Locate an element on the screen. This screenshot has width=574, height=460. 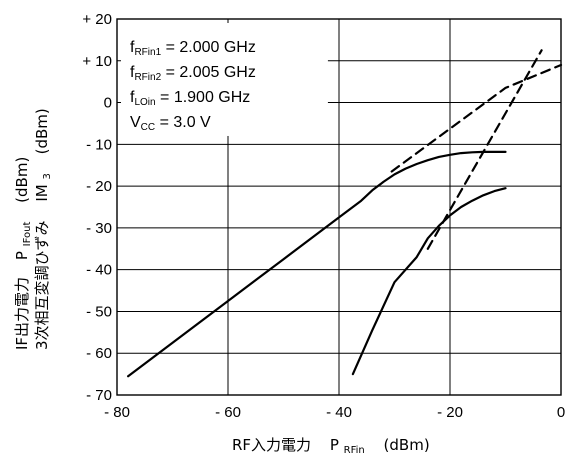
x-axis-label-main: RF入力電力 is located at coordinates (271, 445).